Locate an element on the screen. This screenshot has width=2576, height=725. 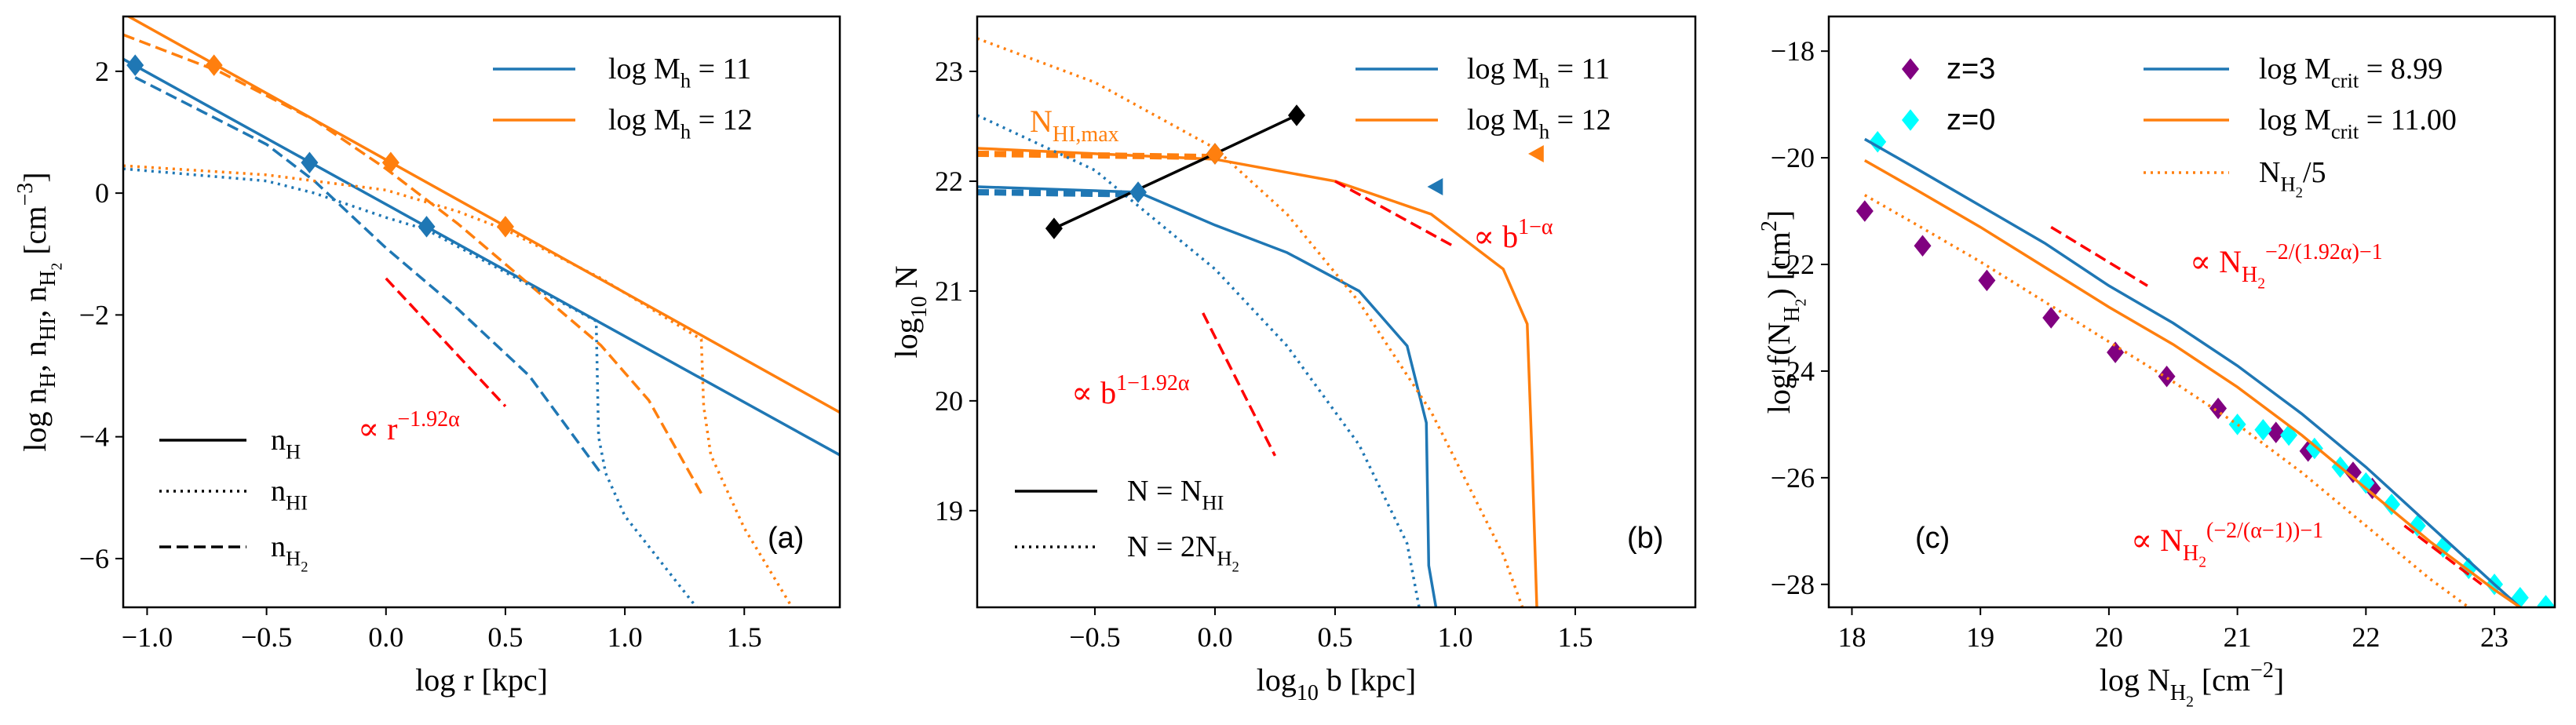
text-part: −3 is located at coordinates (25, 195).